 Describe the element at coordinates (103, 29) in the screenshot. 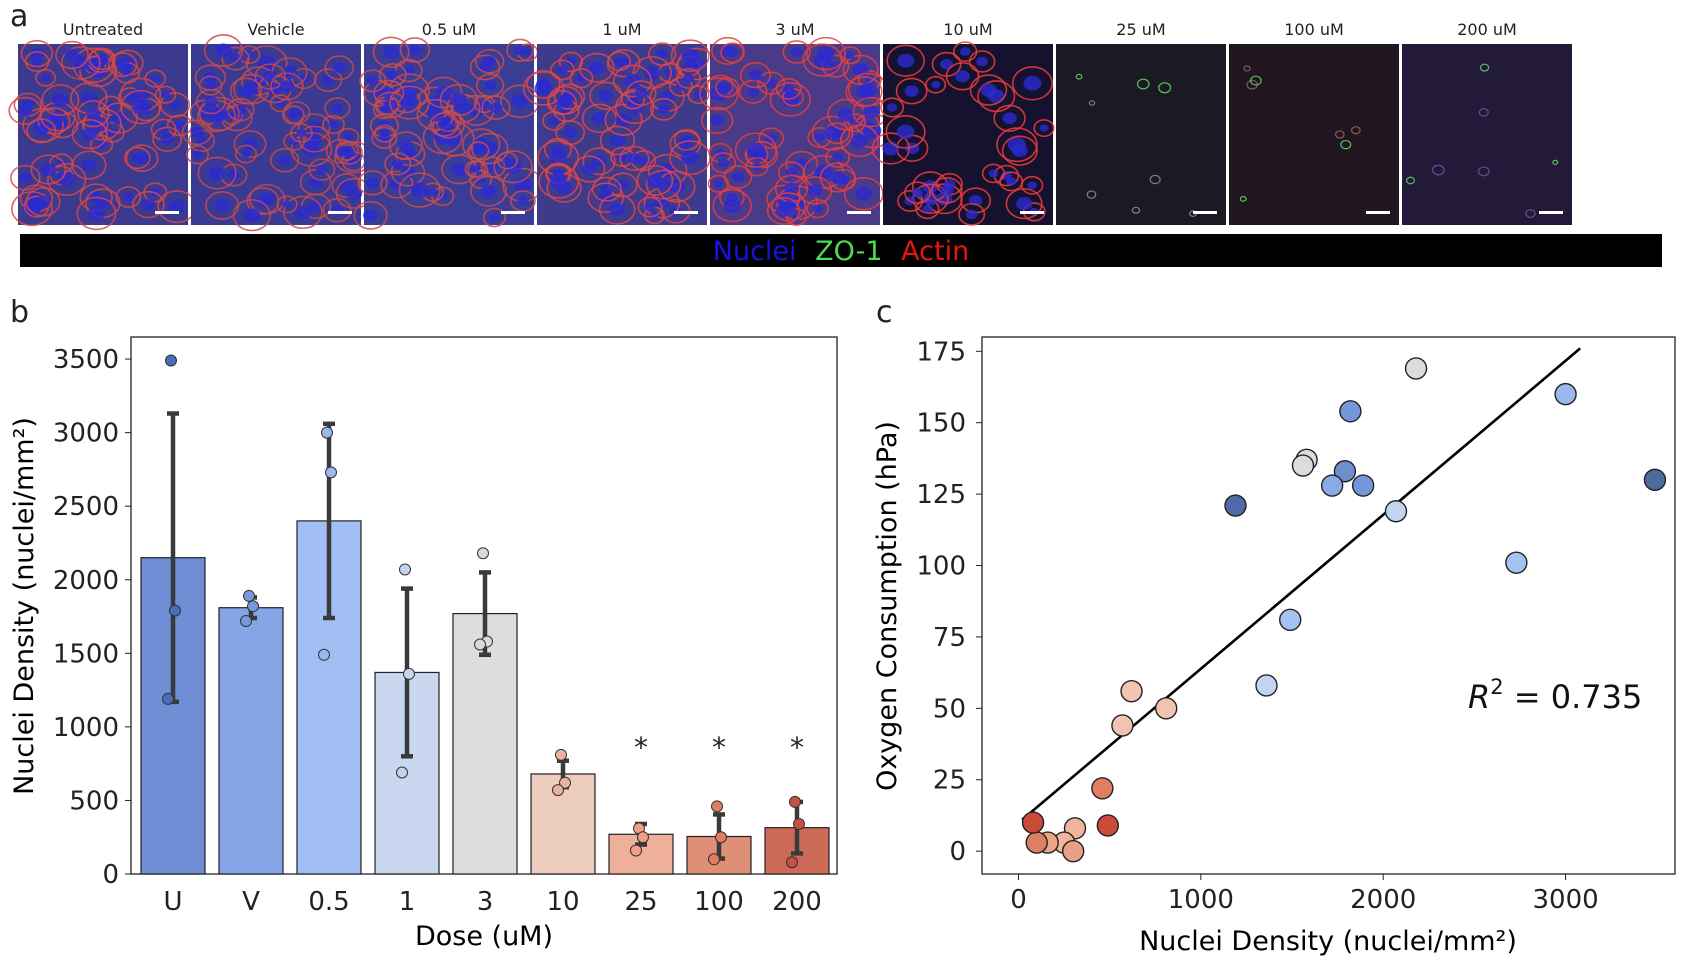

I see `condition-label: Untreated` at that location.